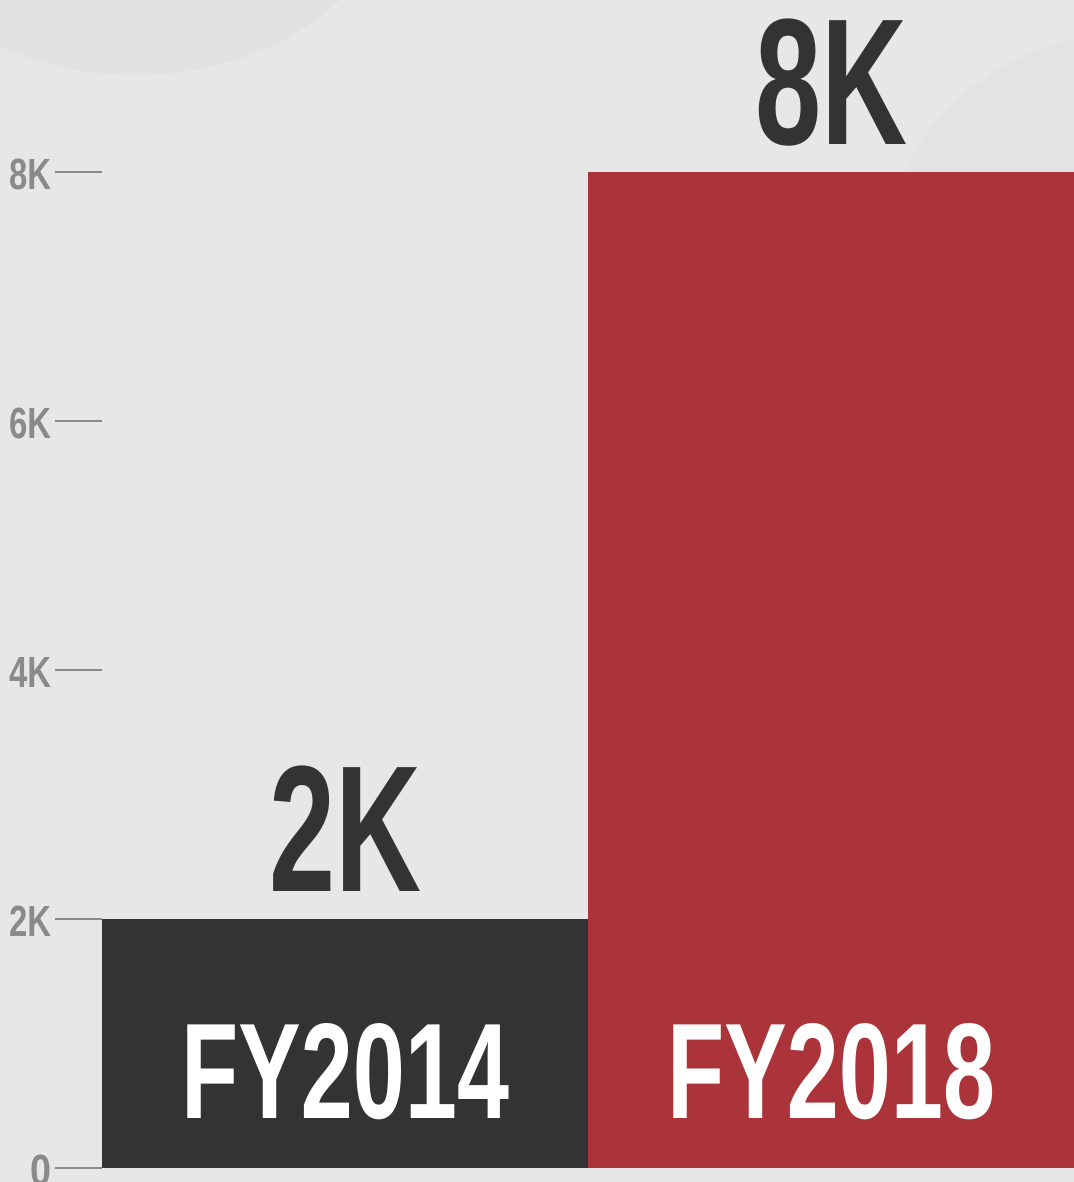  Describe the element at coordinates (345, 1071) in the screenshot. I see `category-label: FY2014` at that location.